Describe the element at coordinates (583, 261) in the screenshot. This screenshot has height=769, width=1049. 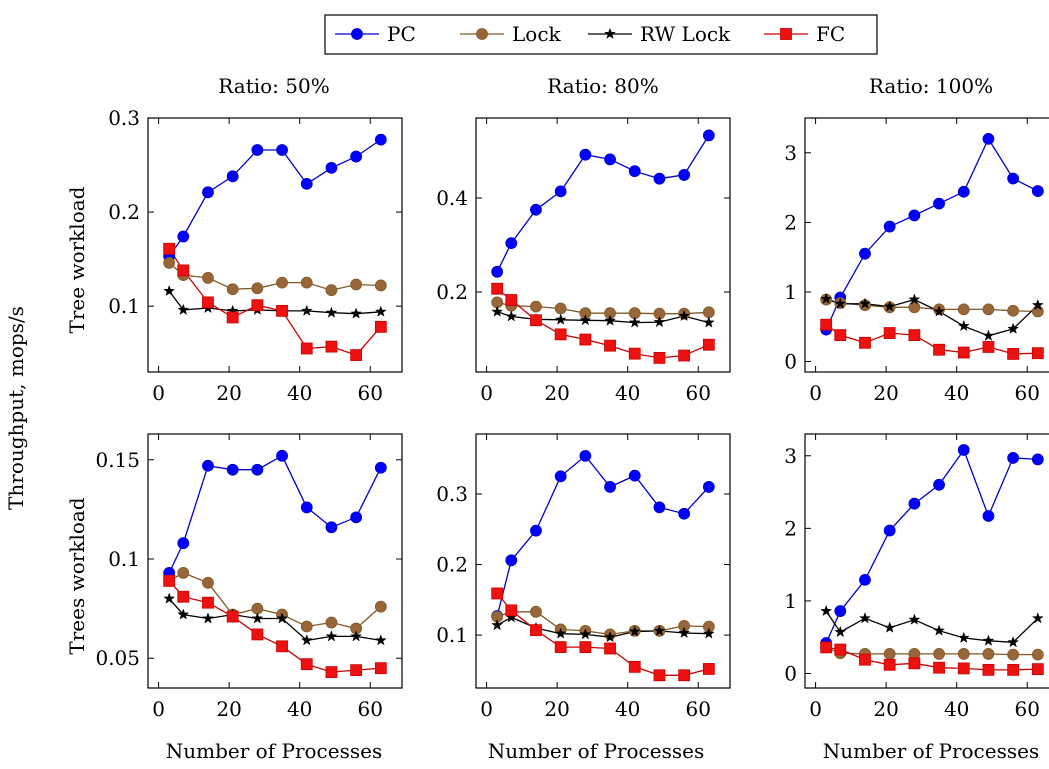
I see `panel-tree-ratio-80: 0 20 40 60 0.2 0.4` at that location.